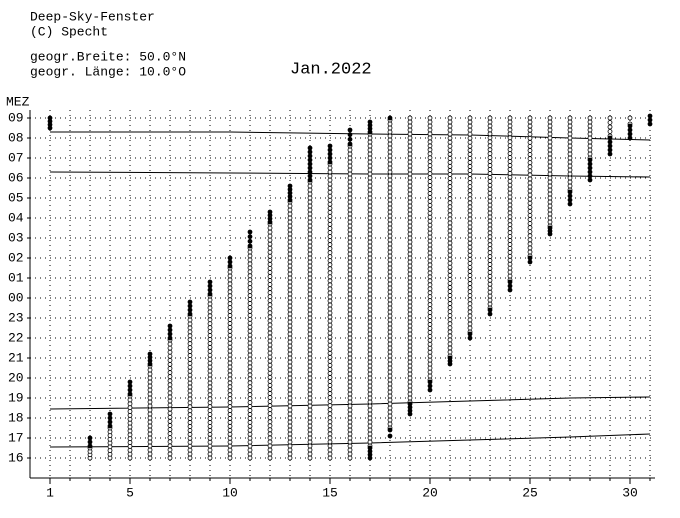 This screenshot has width=680, height=518. Describe the element at coordinates (16, 377) in the screenshot. I see `y-tick-label: 20` at that location.